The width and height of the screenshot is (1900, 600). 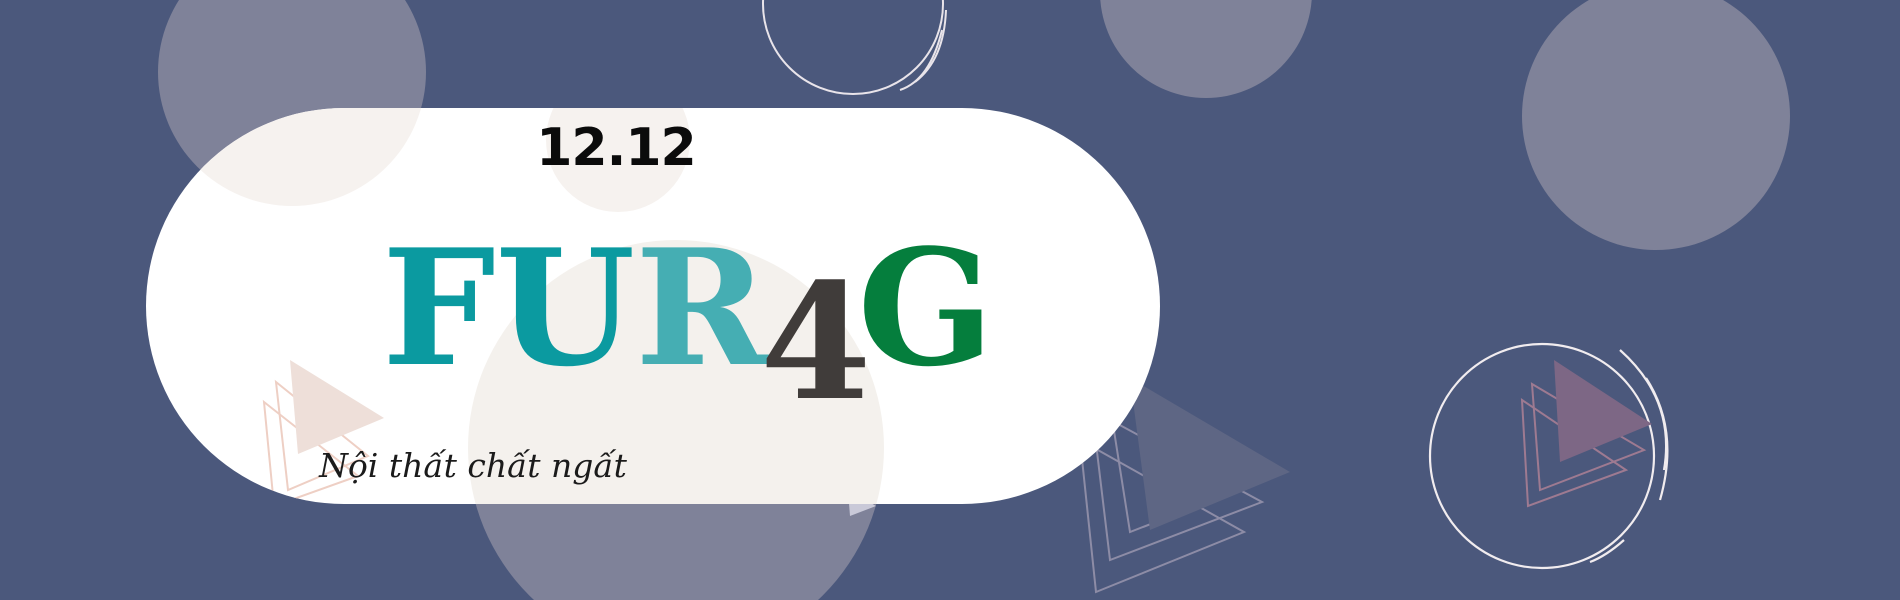 I want to click on brand-logo: FUR4G, so click(x=688, y=318).